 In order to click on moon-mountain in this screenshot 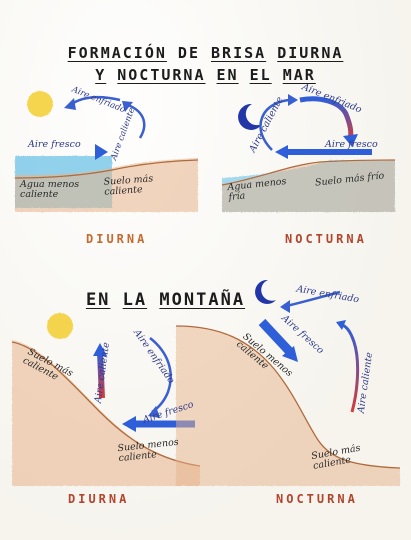, I will do `click(265, 291)`.